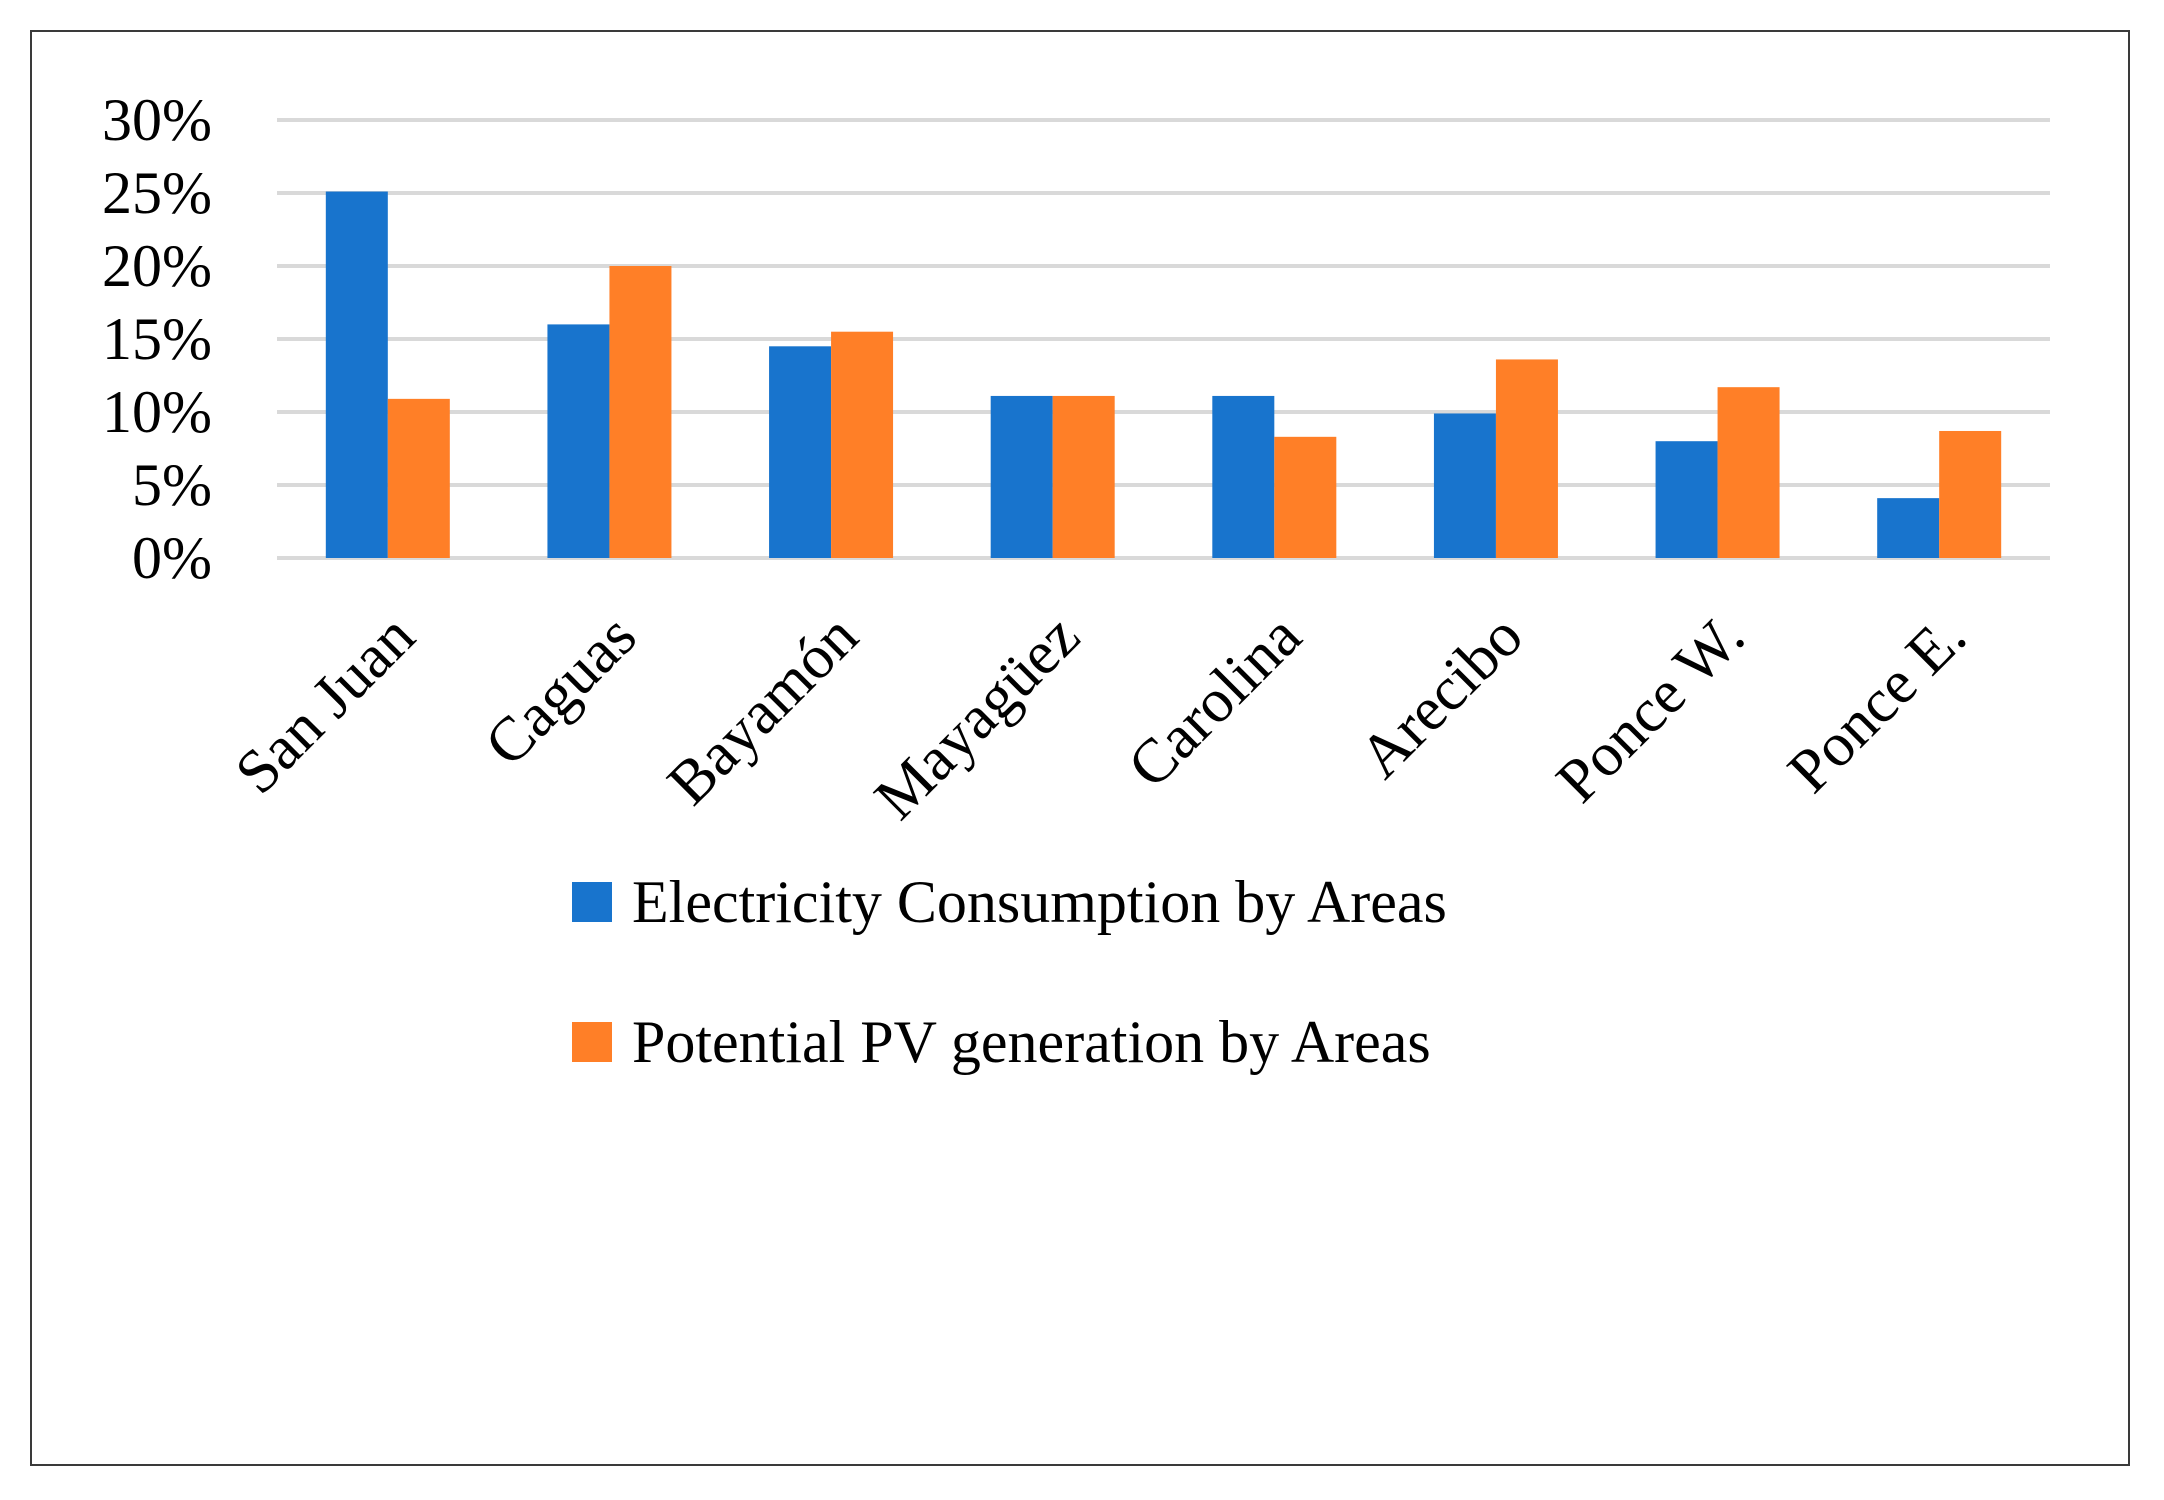 The image size is (2164, 1500). I want to click on y-tick-label: 30%, so click(157, 120).